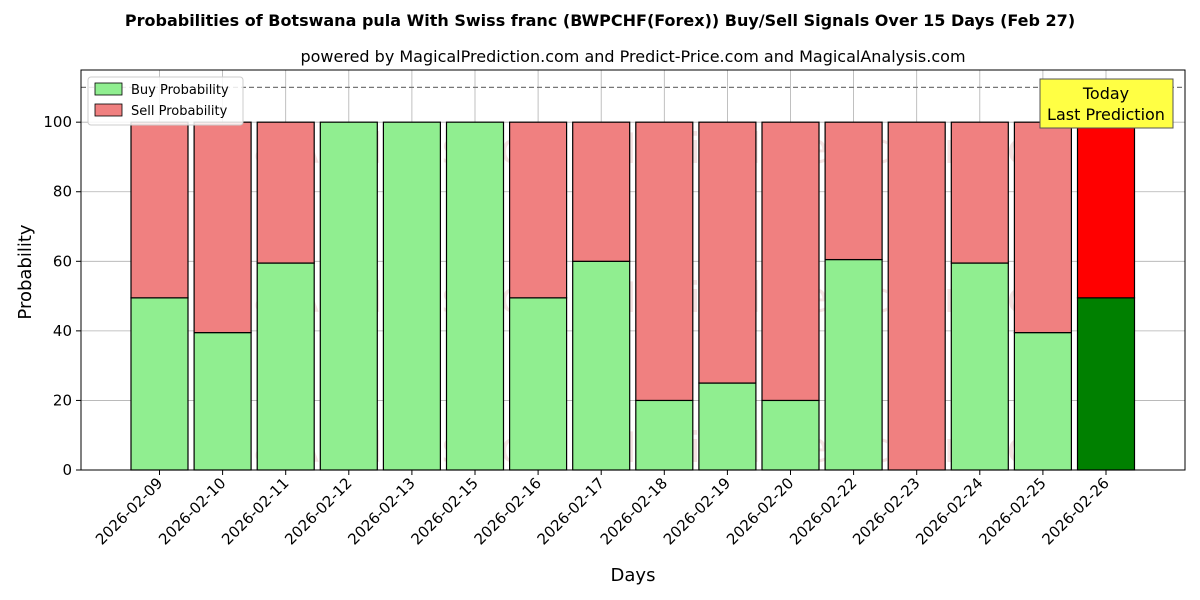 The height and width of the screenshot is (600, 1200). I want to click on x-tick-label: 2026-02-22, so click(823, 511).